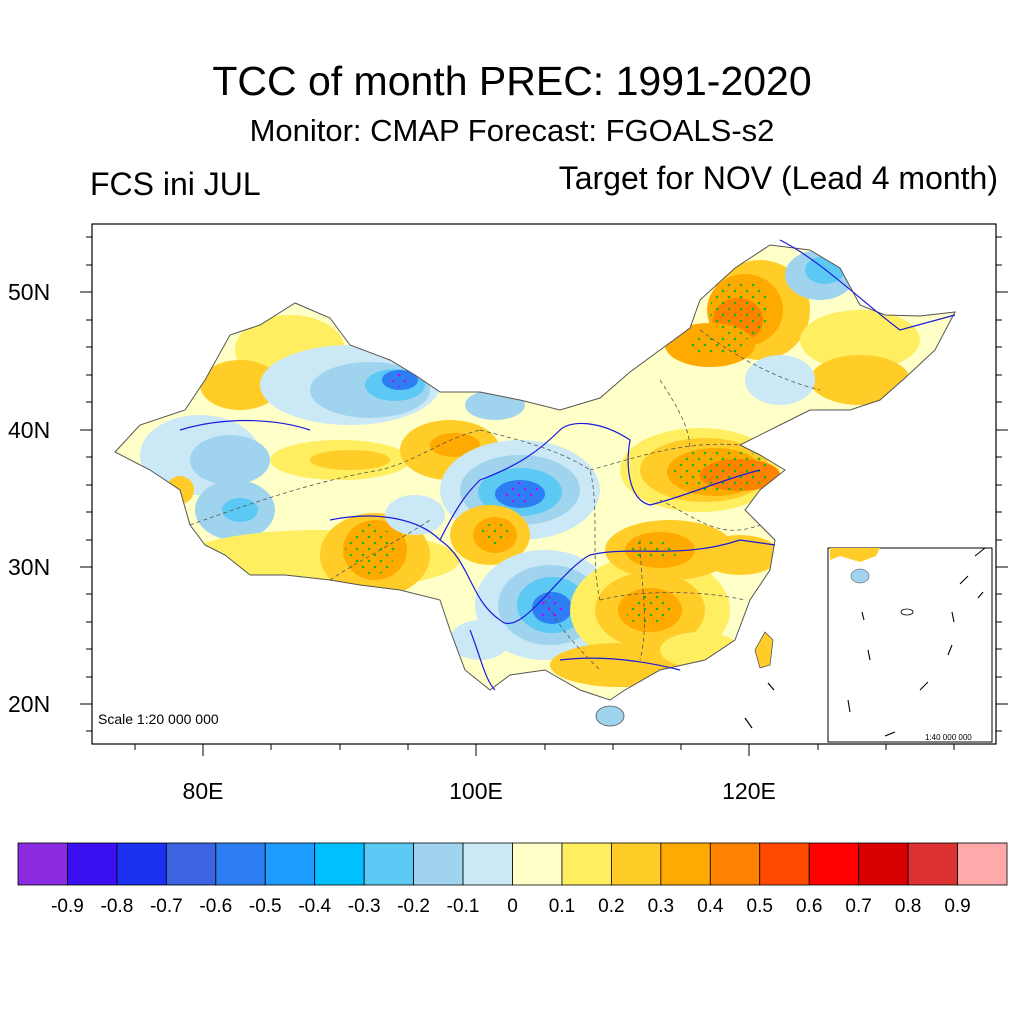 Image resolution: width=1024 pixels, height=1024 pixels. What do you see at coordinates (749, 791) in the screenshot?
I see `lon-label-120e: 120E` at bounding box center [749, 791].